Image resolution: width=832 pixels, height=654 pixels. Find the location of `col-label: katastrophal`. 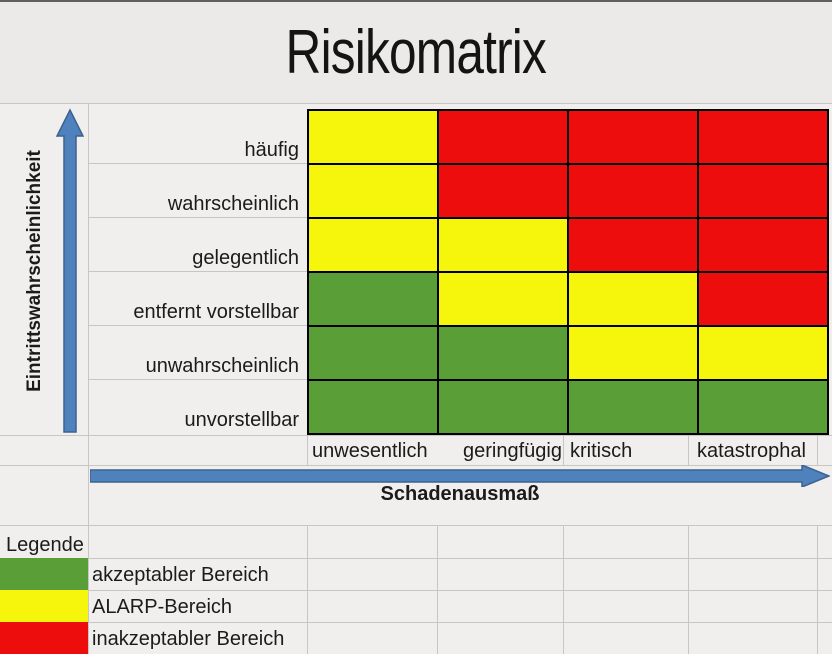

col-label: katastrophal is located at coordinates (751, 451).